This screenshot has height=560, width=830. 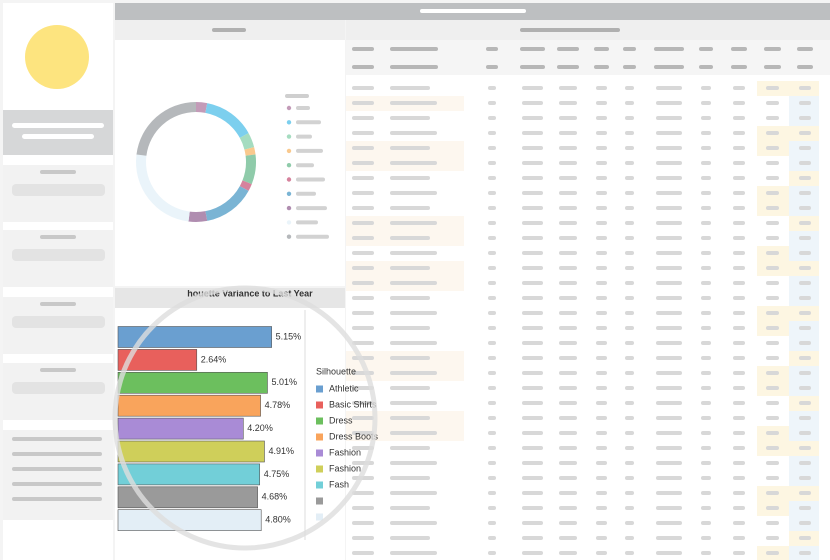 What do you see at coordinates (260, 428) in the screenshot?
I see `data-label: 4.20%` at bounding box center [260, 428].